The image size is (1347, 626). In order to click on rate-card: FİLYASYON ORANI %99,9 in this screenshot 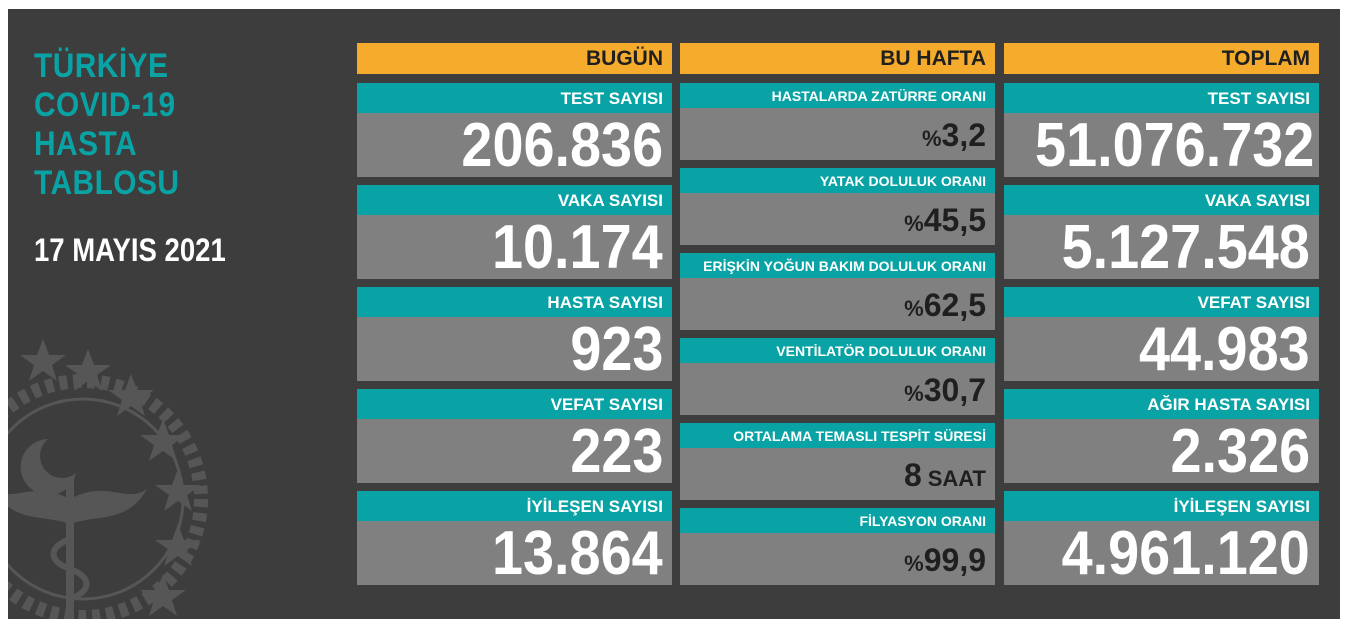, I will do `click(837, 546)`.